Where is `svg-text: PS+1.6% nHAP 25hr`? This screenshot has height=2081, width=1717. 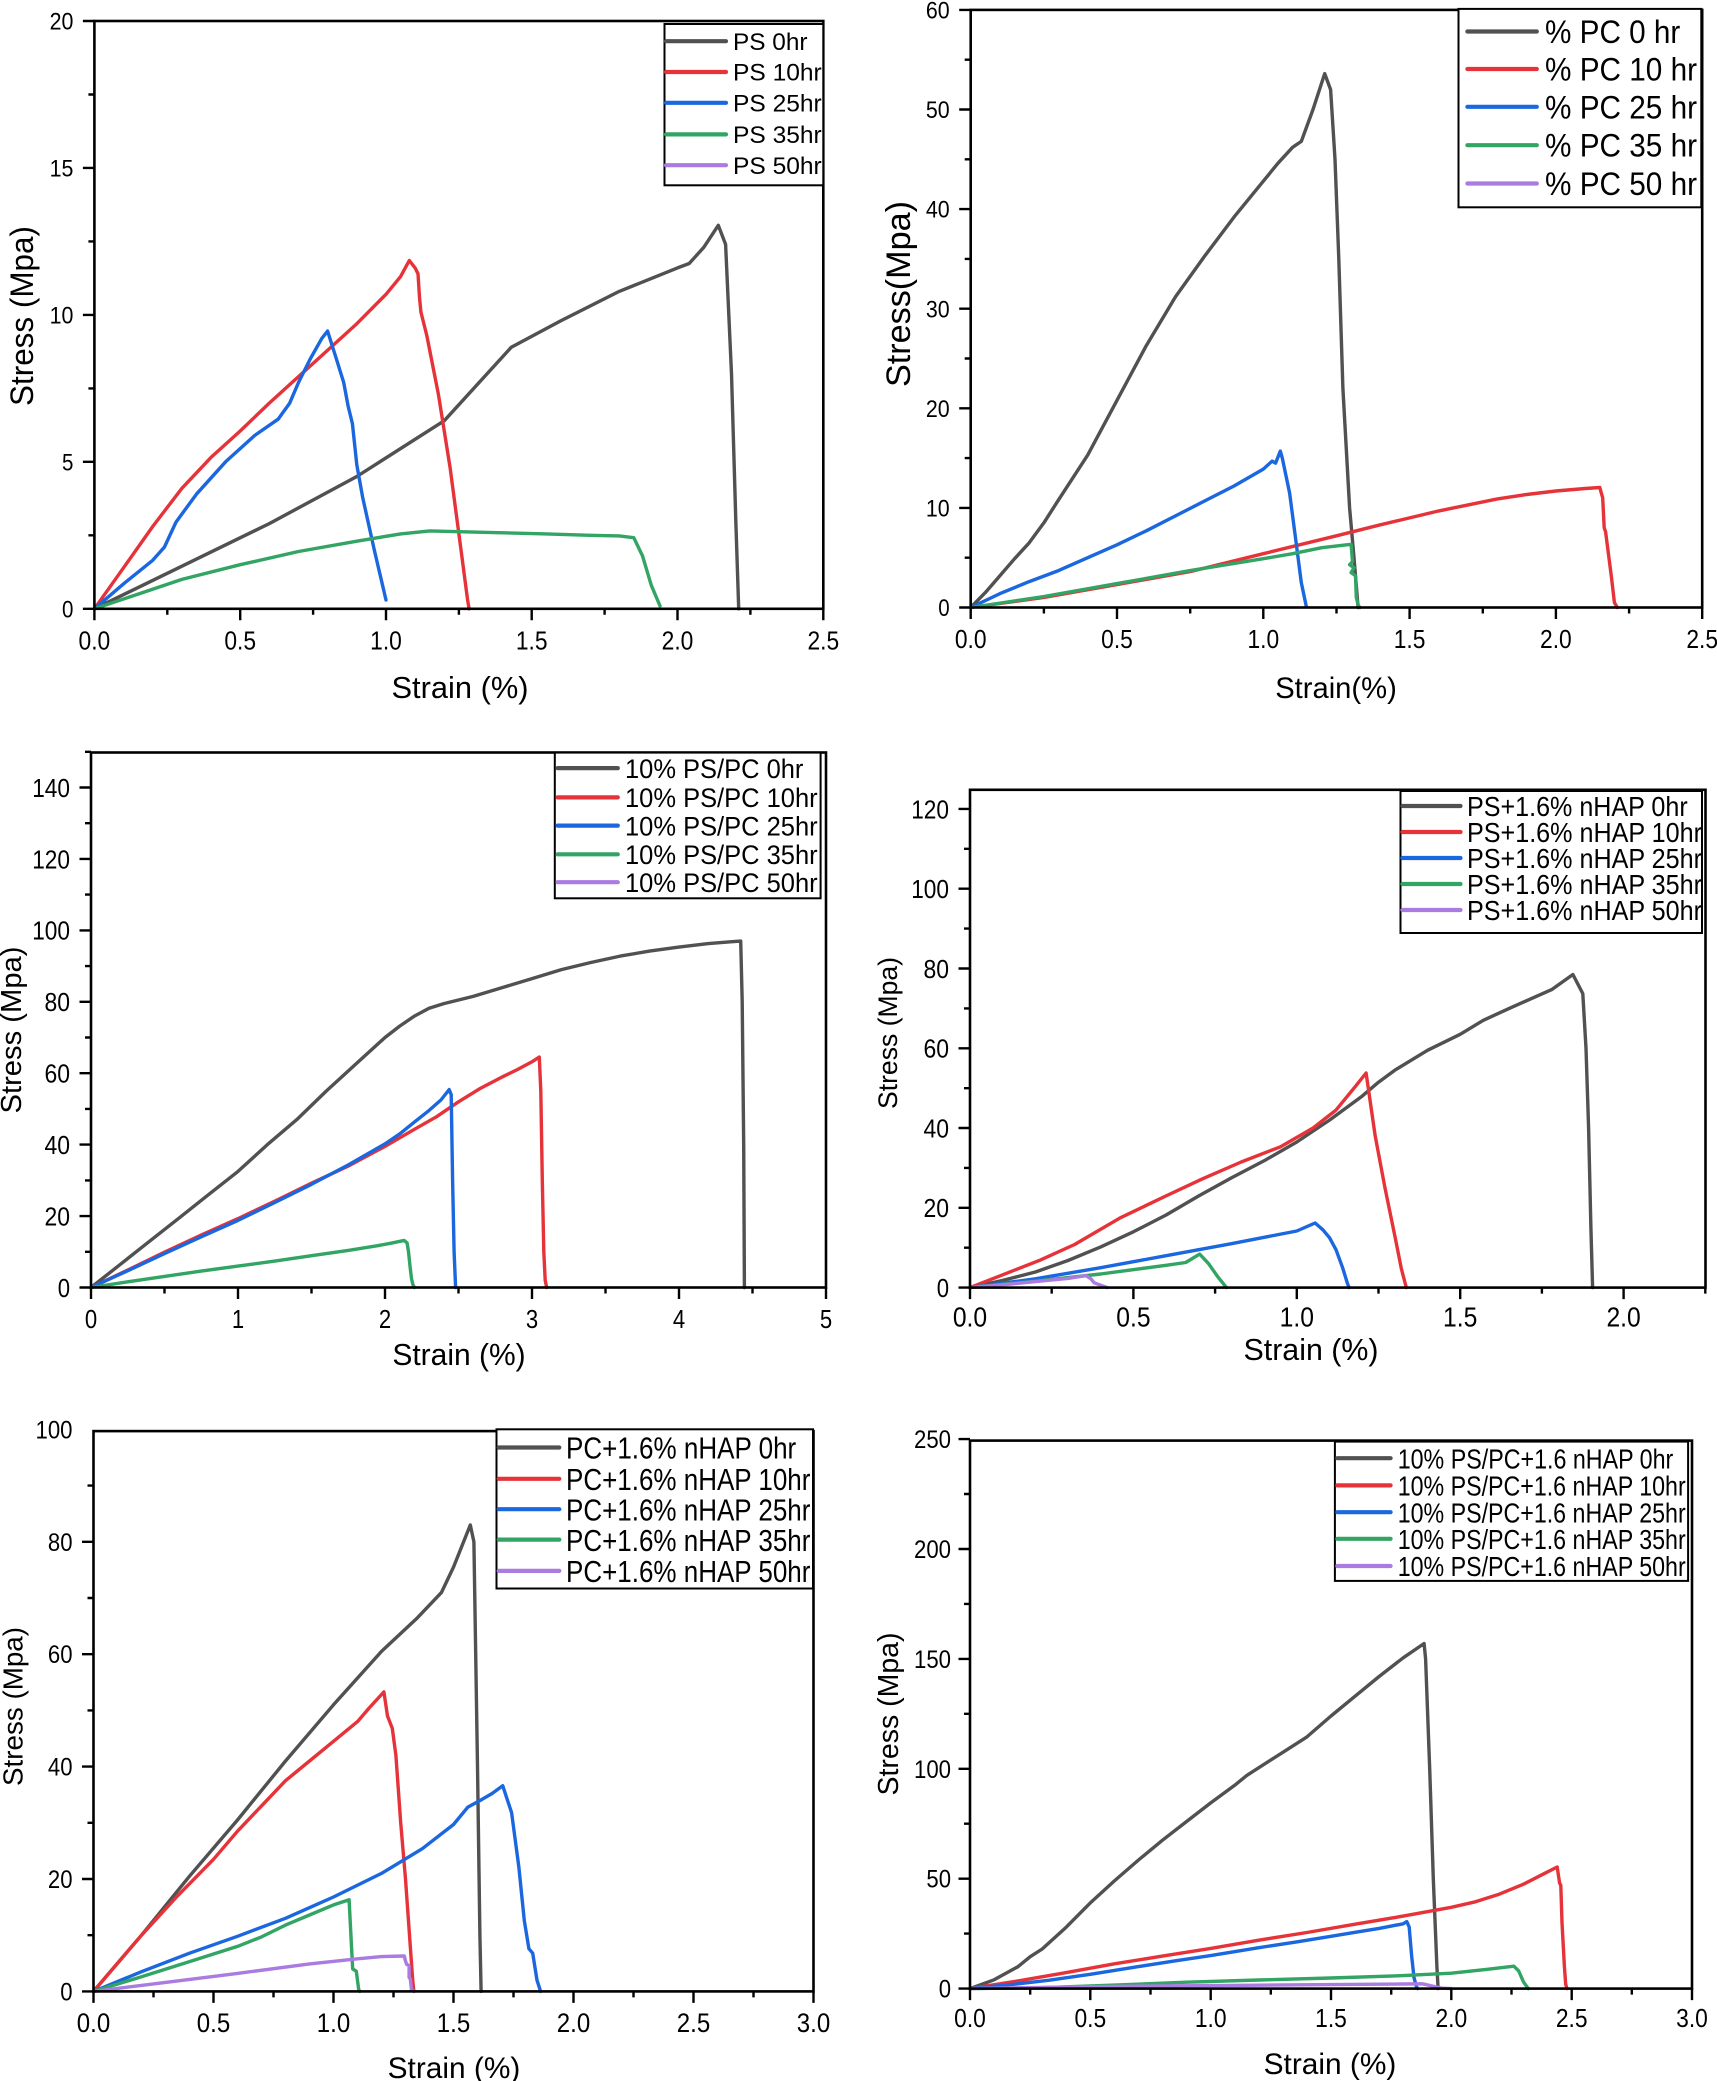
svg-text: PS+1.6% nHAP 25hr is located at coordinates (1584, 858).